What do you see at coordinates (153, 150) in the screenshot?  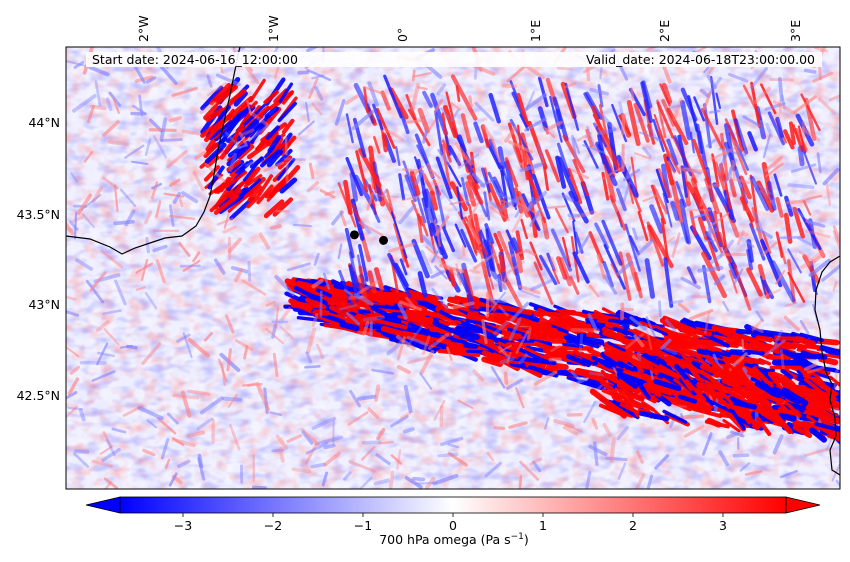 I see `coastline` at bounding box center [153, 150].